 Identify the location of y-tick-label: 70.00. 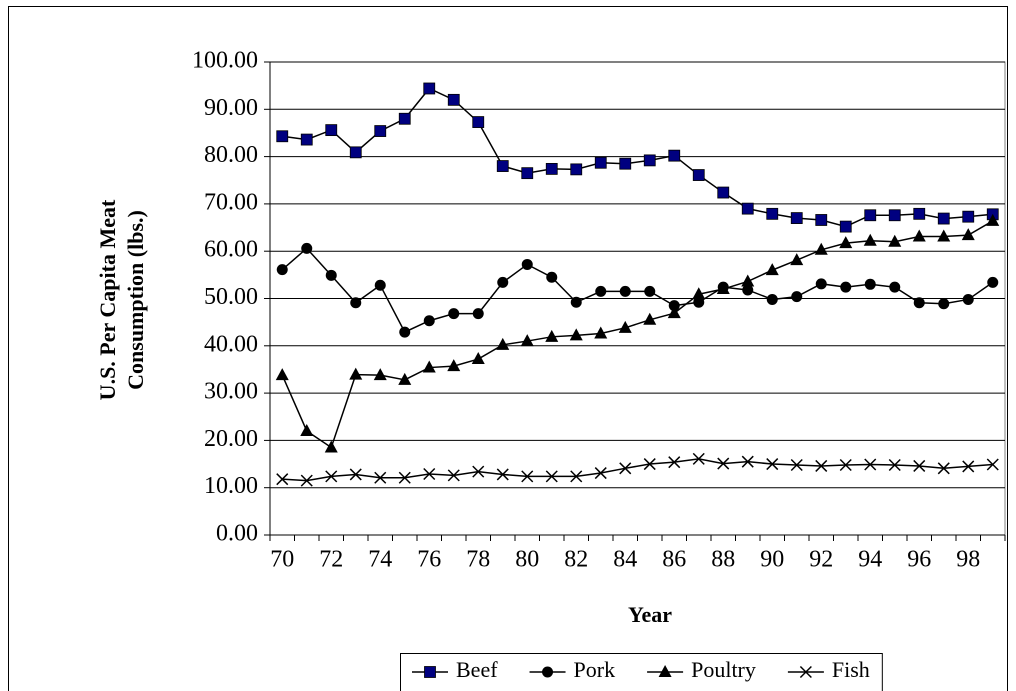
(231, 202).